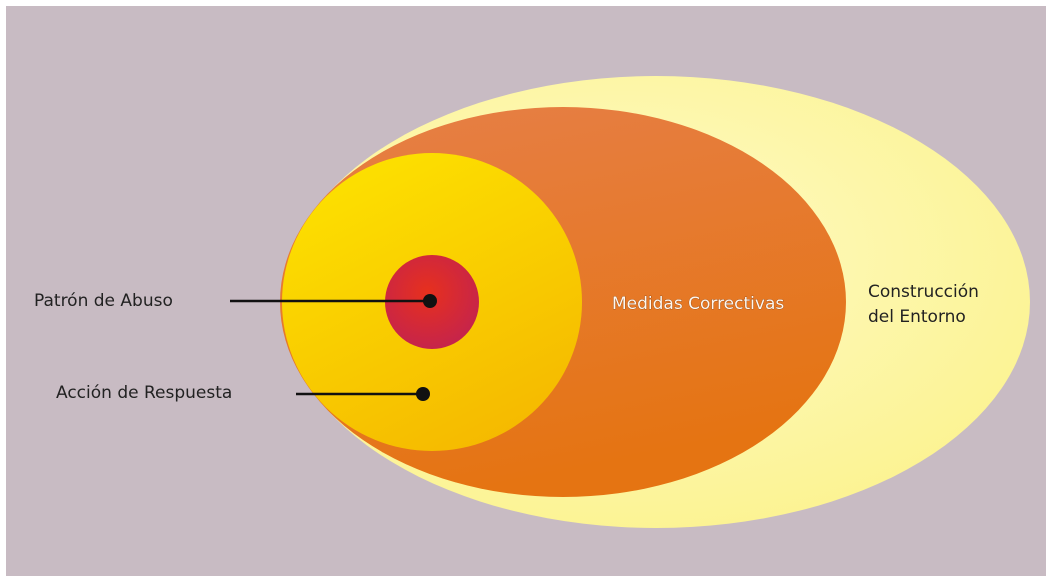 This screenshot has width=1052, height=582. What do you see at coordinates (423, 394) in the screenshot?
I see `response-action-dot` at bounding box center [423, 394].